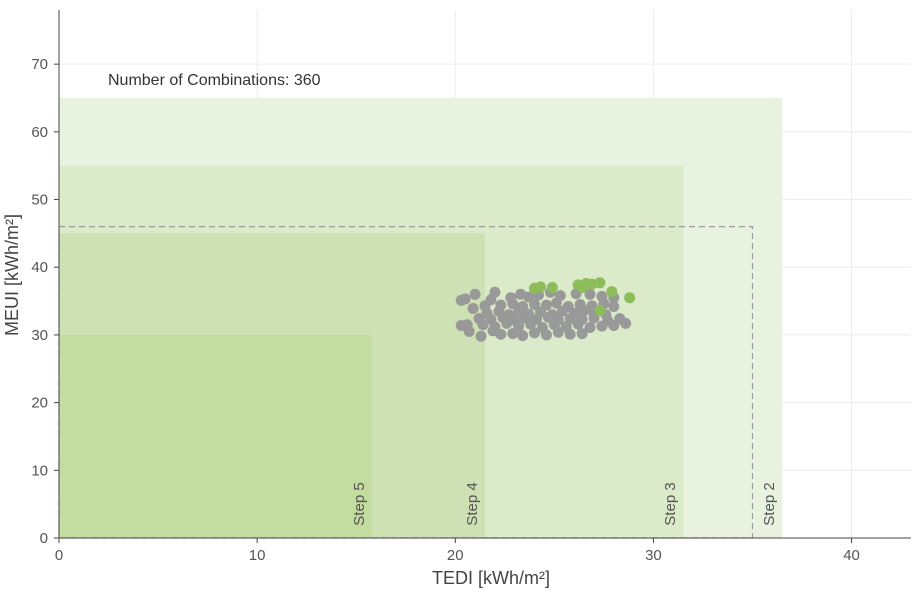 Image resolution: width=912 pixels, height=596 pixels. What do you see at coordinates (472, 503) in the screenshot?
I see `step-label: Step 4` at bounding box center [472, 503].